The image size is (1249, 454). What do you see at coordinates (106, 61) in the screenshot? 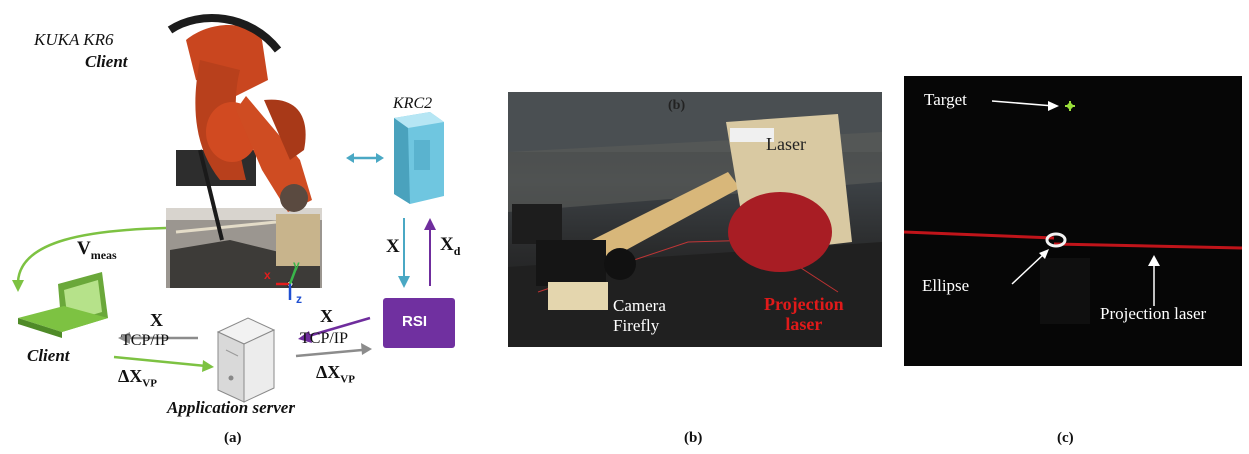
I see `robot-subtitle: Client` at bounding box center [106, 61].